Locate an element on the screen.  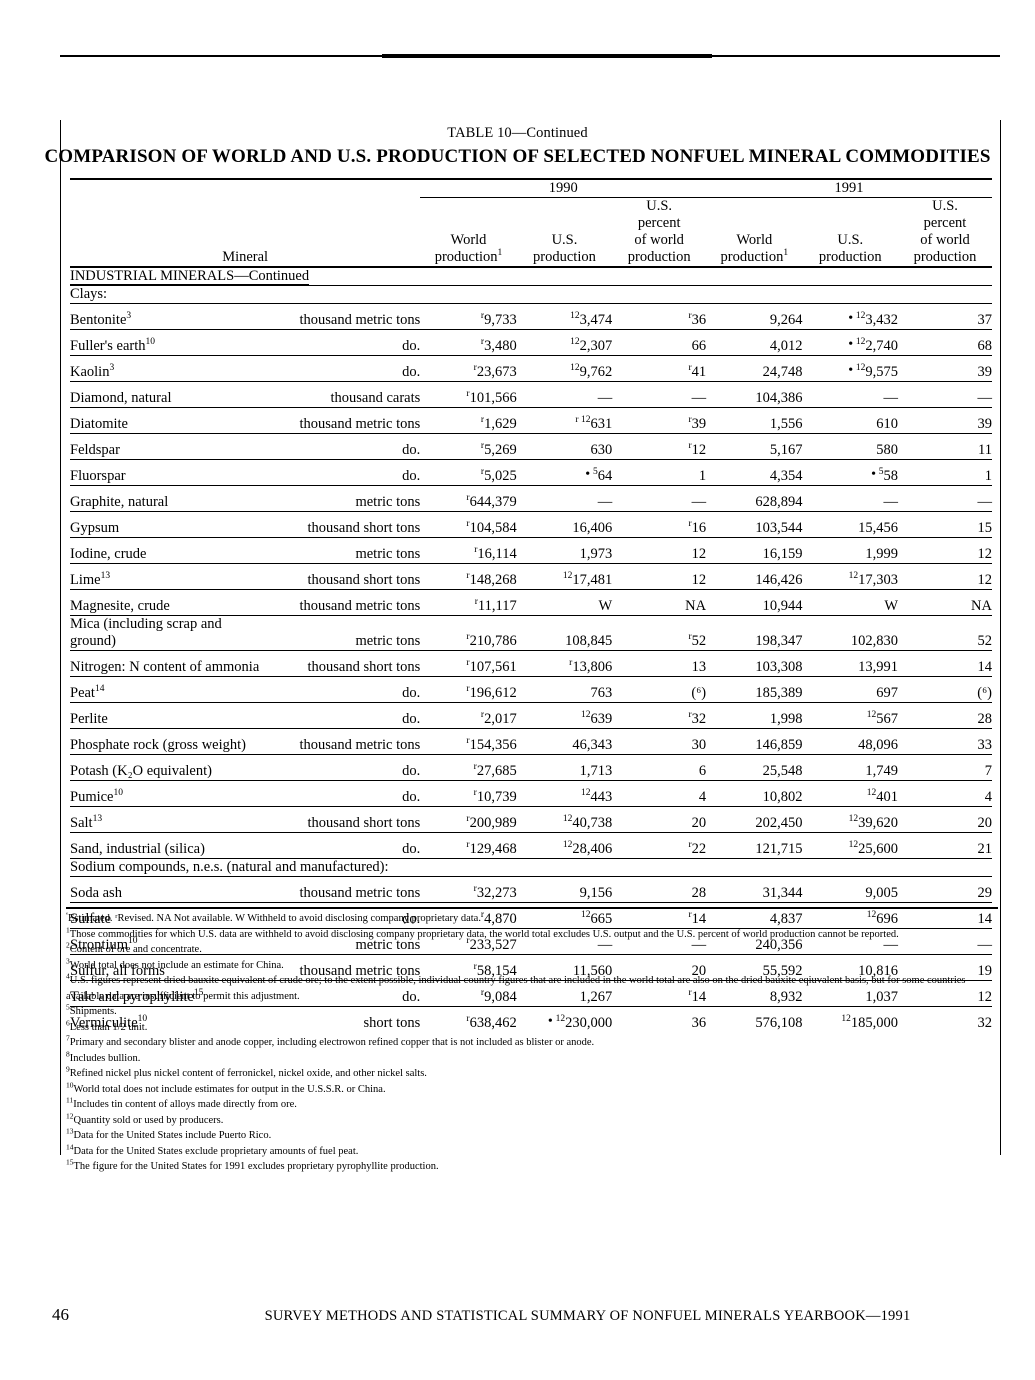
cell-value: 3,432 is located at coordinates (882, 320).